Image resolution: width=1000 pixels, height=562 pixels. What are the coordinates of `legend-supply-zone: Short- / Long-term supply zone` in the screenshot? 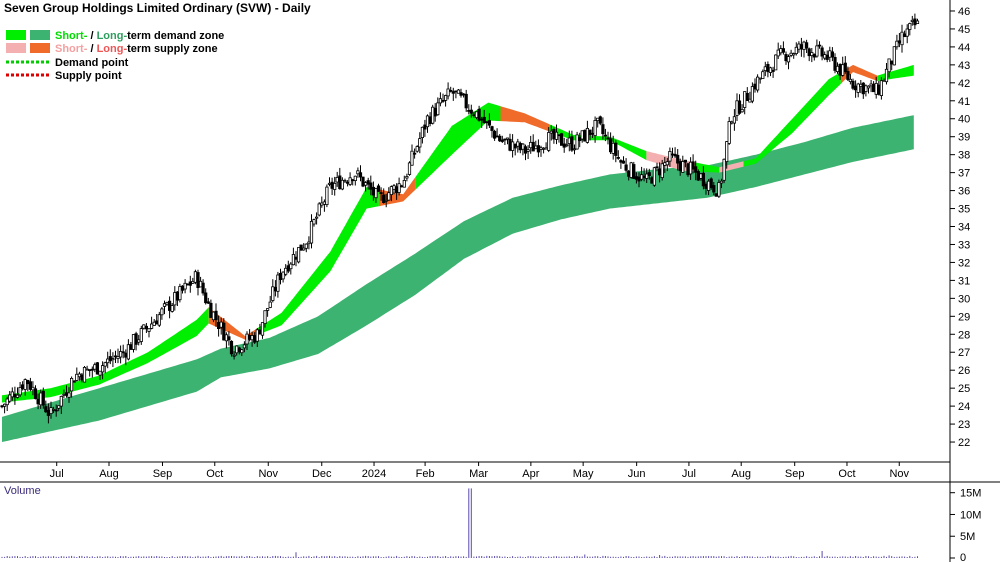 It's located at (136, 49).